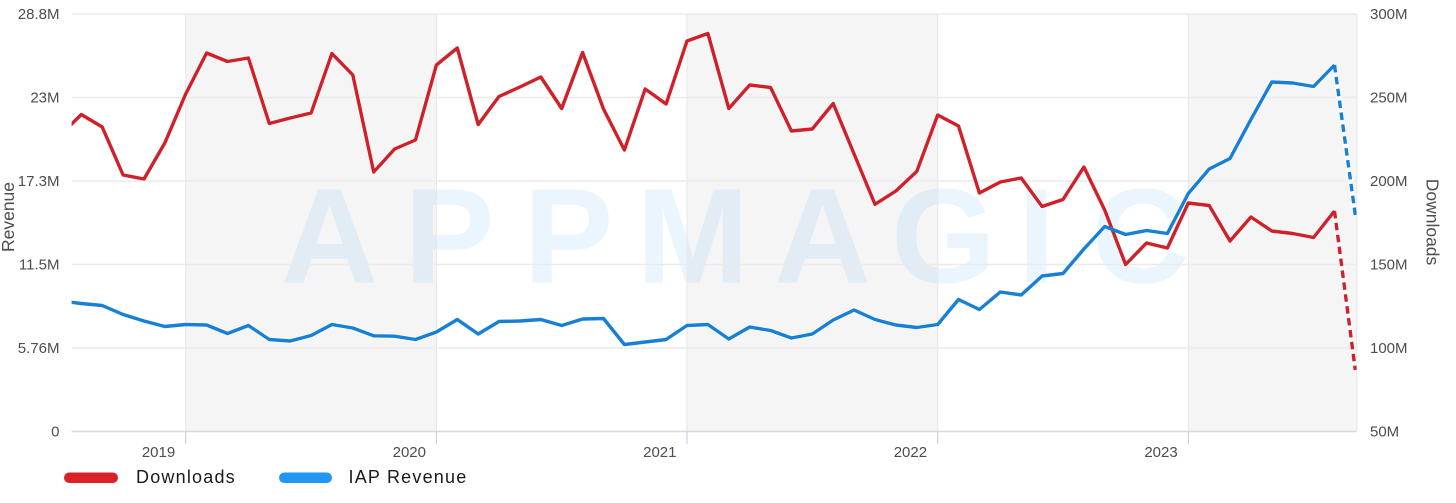 The height and width of the screenshot is (503, 1456). What do you see at coordinates (39, 14) in the screenshot?
I see `svg-text: 28.8M` at bounding box center [39, 14].